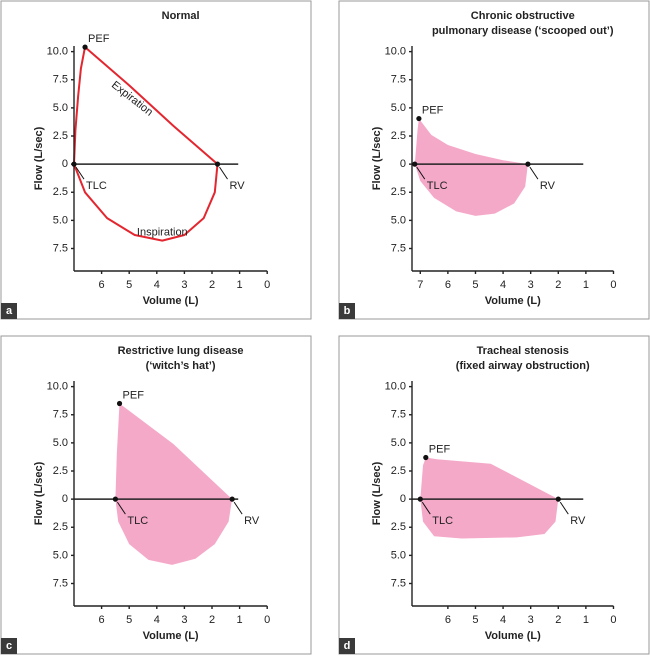 The height and width of the screenshot is (661, 650). Describe the element at coordinates (523, 366) in the screenshot. I see `chart-title: (fixed airway obstruction)` at that location.